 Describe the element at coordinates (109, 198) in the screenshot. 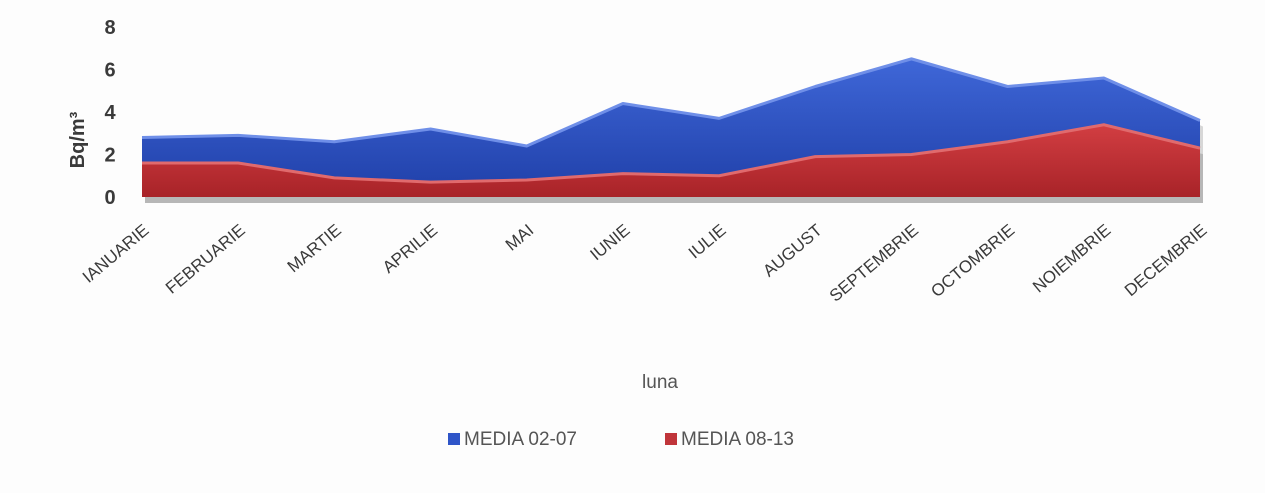

I see `y-tick-label: 0` at that location.